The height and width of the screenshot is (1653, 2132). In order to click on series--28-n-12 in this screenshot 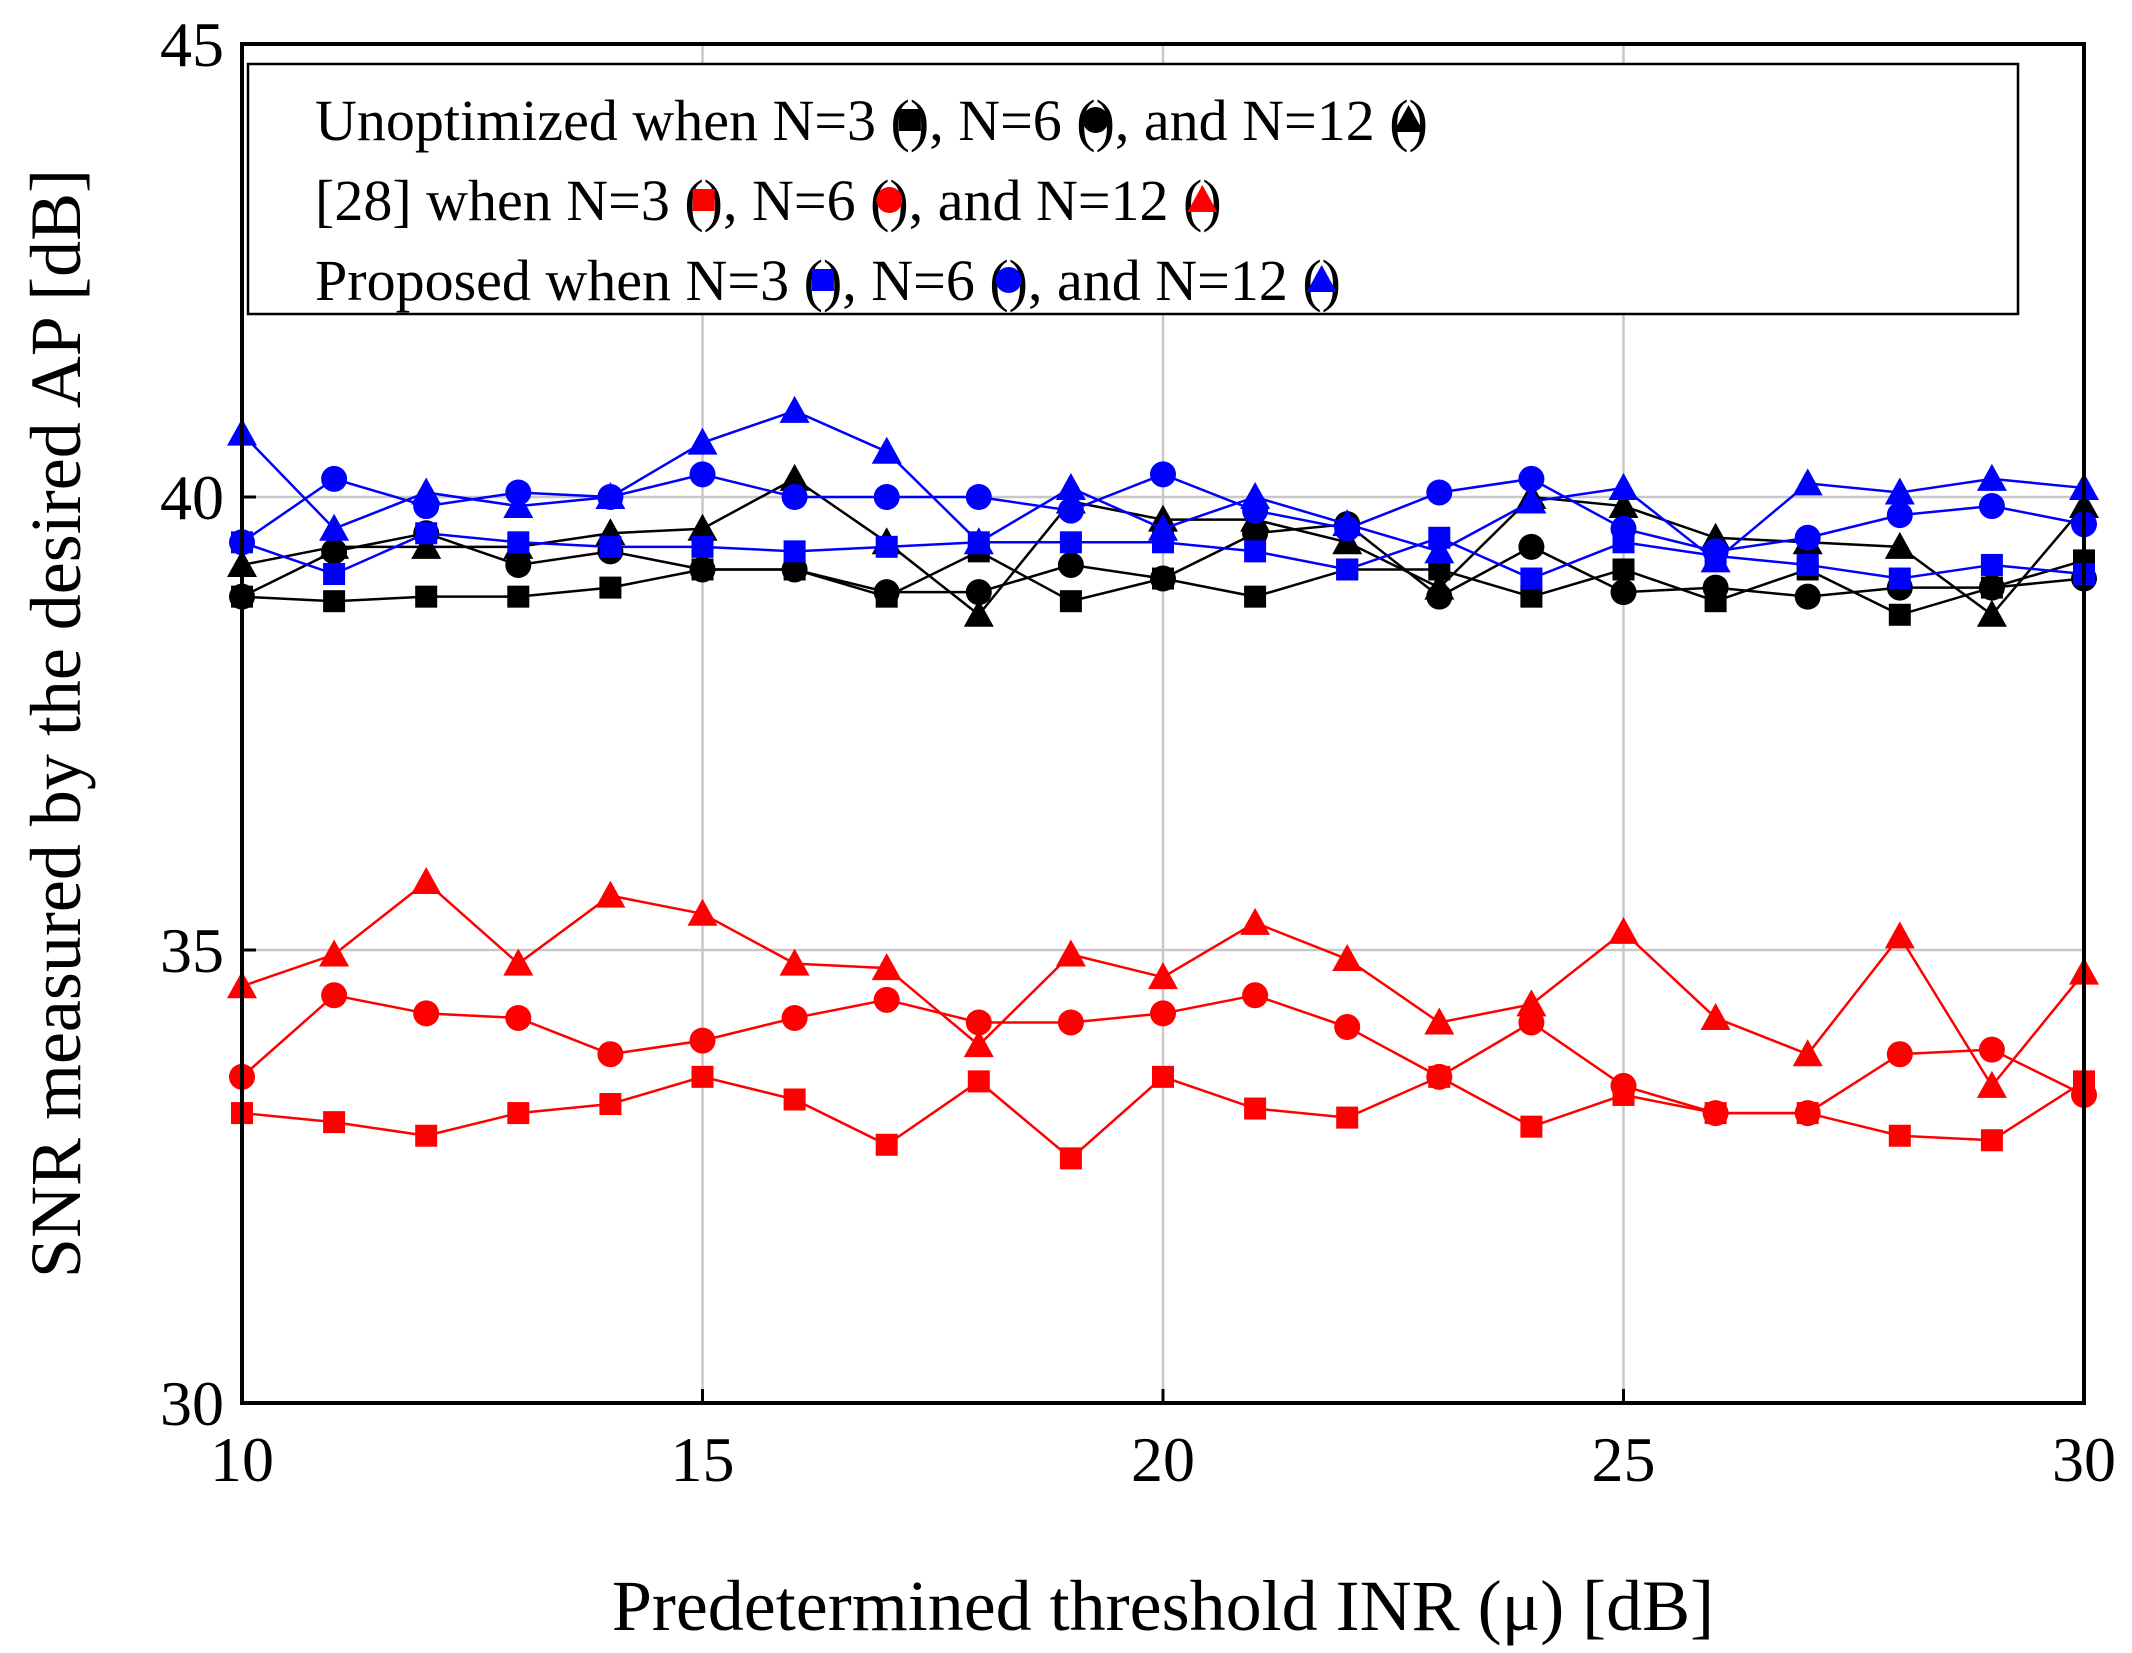, I will do `click(1163, 982)`.